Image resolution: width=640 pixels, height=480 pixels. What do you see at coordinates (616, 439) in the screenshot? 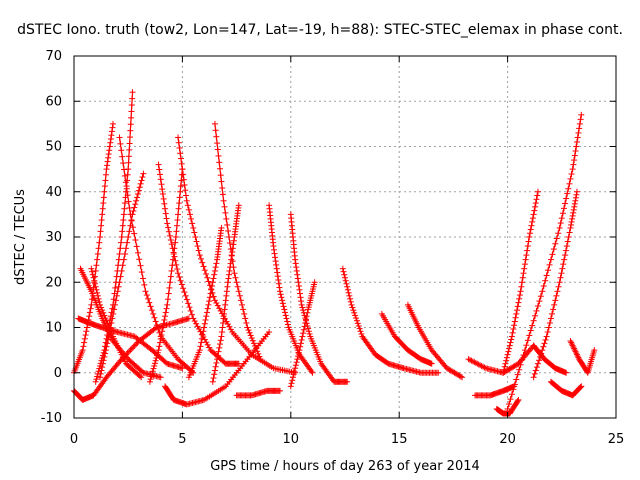
I see `x-tick-label: 25` at bounding box center [616, 439].